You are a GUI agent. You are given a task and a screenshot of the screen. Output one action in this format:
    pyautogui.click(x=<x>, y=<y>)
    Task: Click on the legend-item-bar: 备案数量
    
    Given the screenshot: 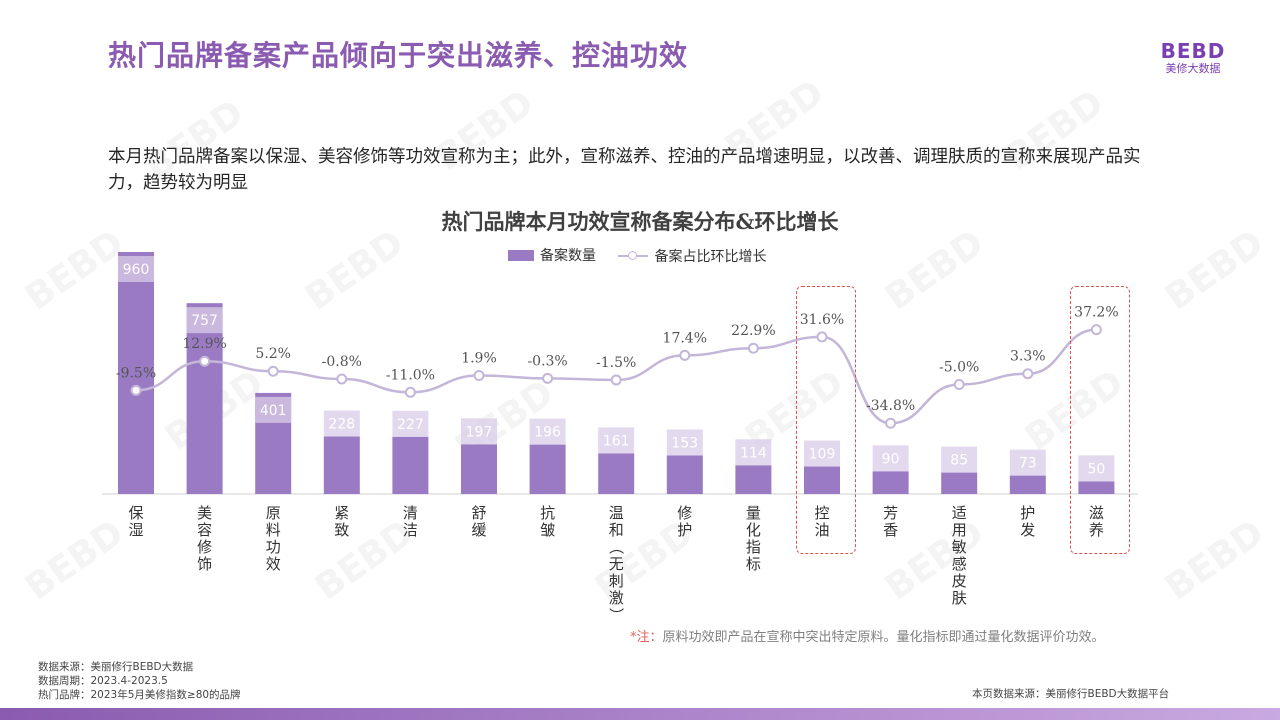 What is the action you would take?
    pyautogui.click(x=552, y=255)
    